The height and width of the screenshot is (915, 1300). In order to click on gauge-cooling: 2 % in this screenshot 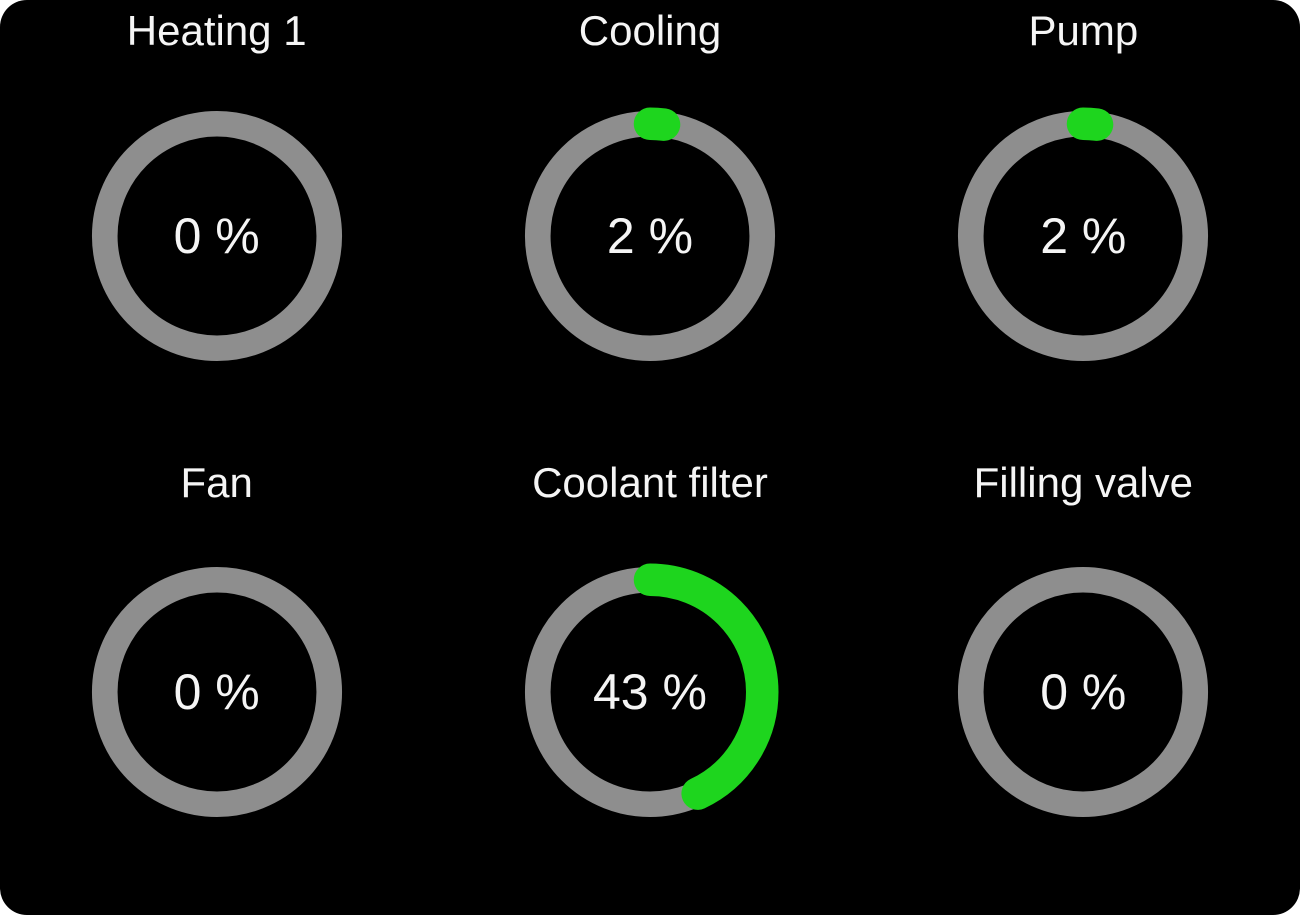, I will do `click(650, 236)`.